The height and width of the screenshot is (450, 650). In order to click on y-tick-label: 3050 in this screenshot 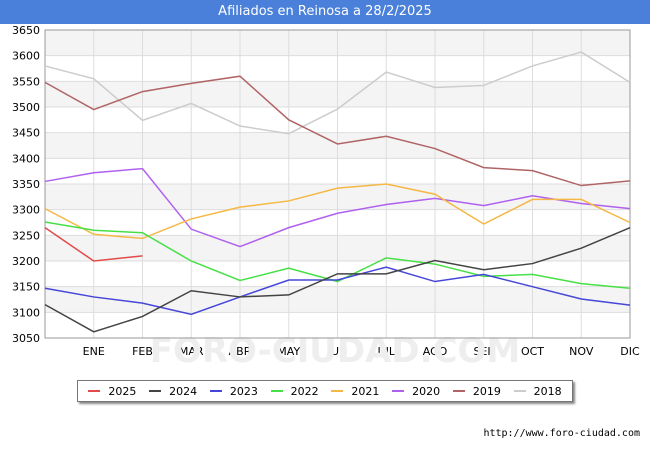, I will do `click(26, 338)`.